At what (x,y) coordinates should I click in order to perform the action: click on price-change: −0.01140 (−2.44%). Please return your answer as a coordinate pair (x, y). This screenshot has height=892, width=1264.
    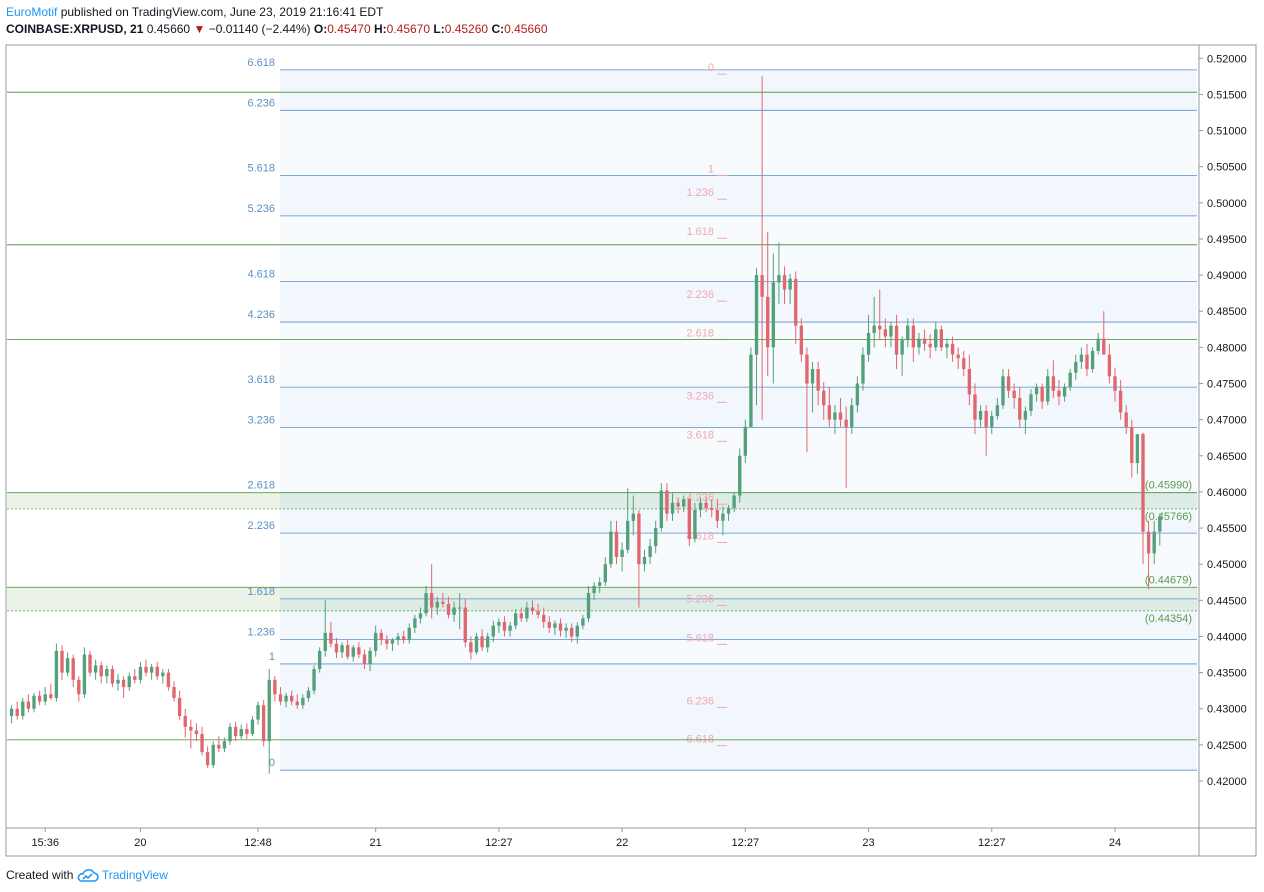
    Looking at the image, I should click on (259, 29).